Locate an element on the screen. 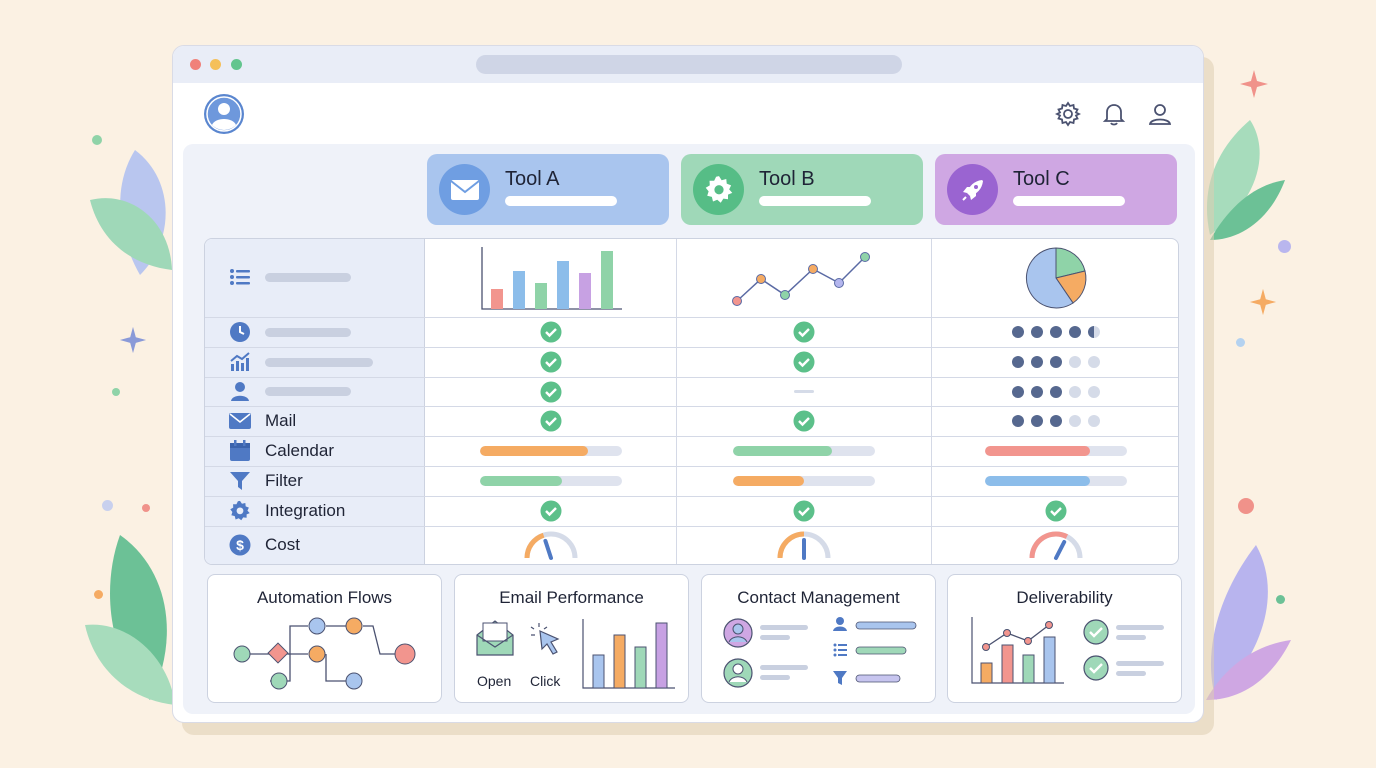 This screenshot has height=768, width=1376. widget-automation-flows: Automation Flows is located at coordinates (324, 638).